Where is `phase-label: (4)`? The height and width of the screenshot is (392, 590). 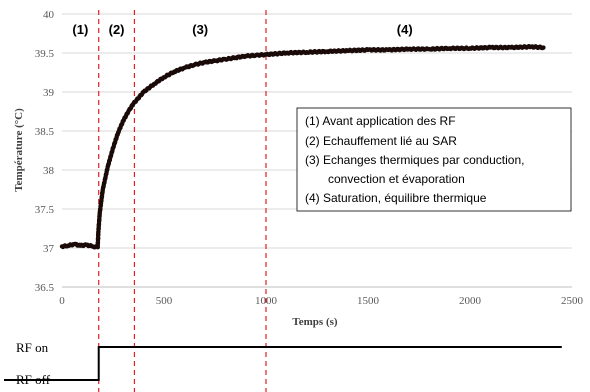
phase-label: (4) is located at coordinates (405, 29).